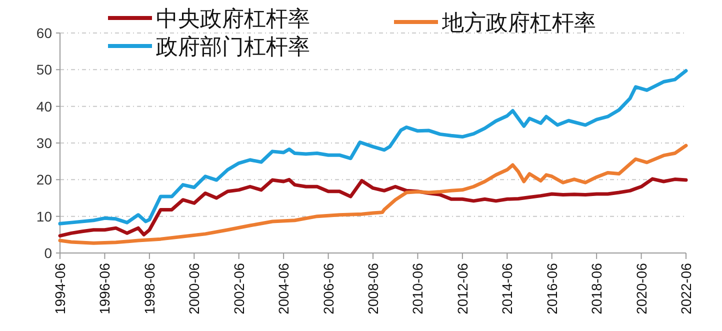  I want to click on y-tick-label: 30, so click(44, 143).